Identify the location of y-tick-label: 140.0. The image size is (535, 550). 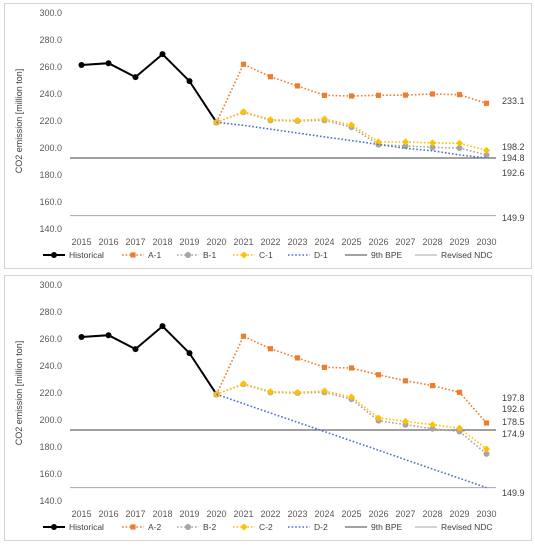
(50, 501).